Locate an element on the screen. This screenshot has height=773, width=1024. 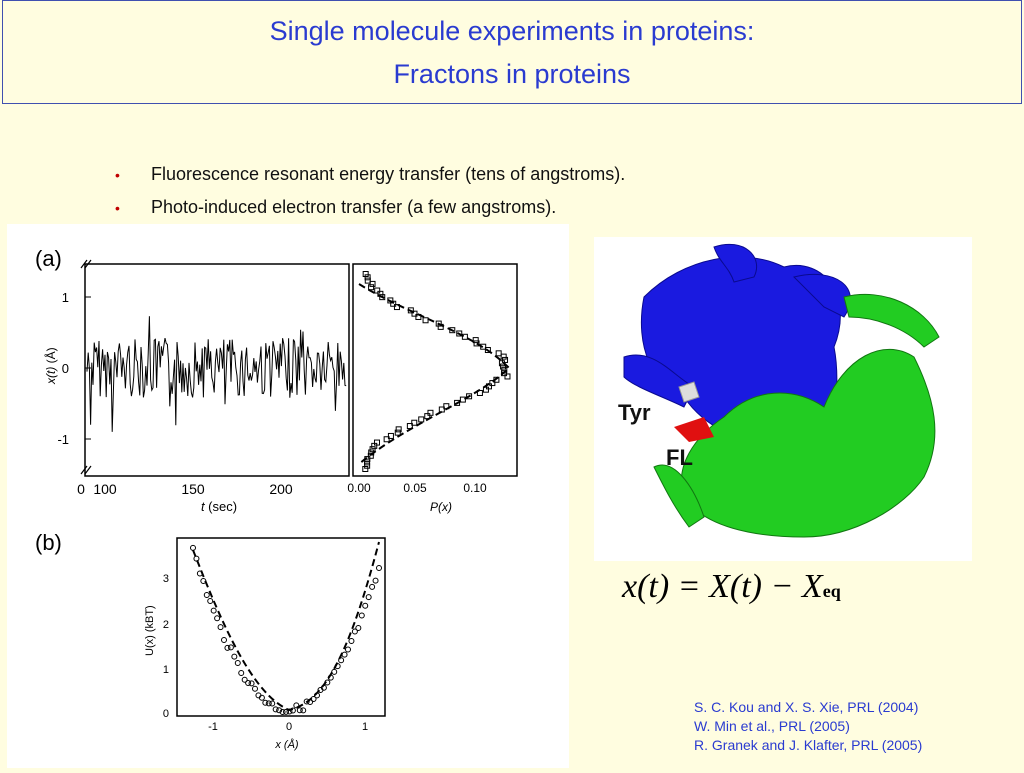
green-domain-ribbon is located at coordinates (796, 415).